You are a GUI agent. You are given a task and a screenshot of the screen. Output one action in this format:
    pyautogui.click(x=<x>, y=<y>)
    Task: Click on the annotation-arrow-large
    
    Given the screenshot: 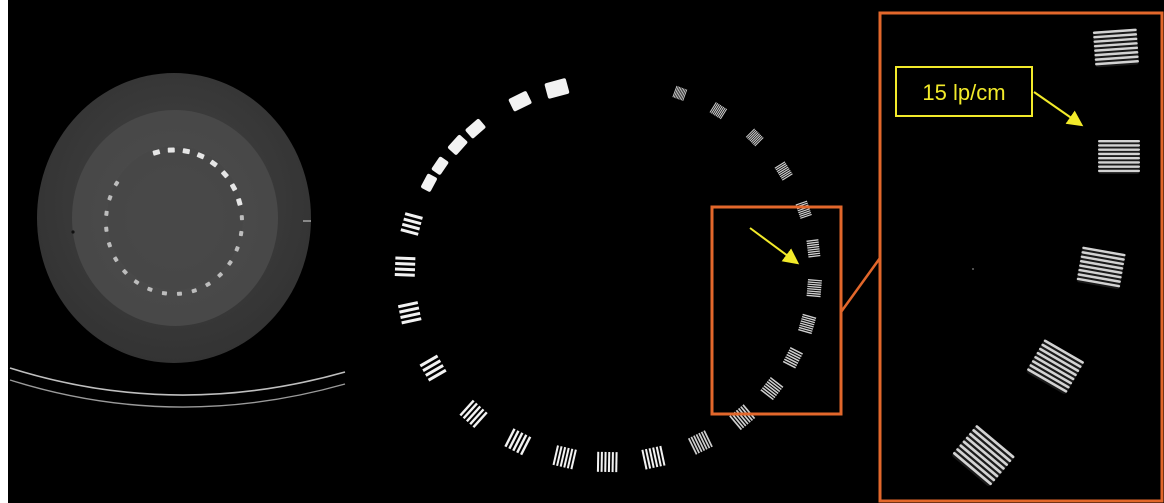 What is the action you would take?
    pyautogui.click(x=1058, y=109)
    